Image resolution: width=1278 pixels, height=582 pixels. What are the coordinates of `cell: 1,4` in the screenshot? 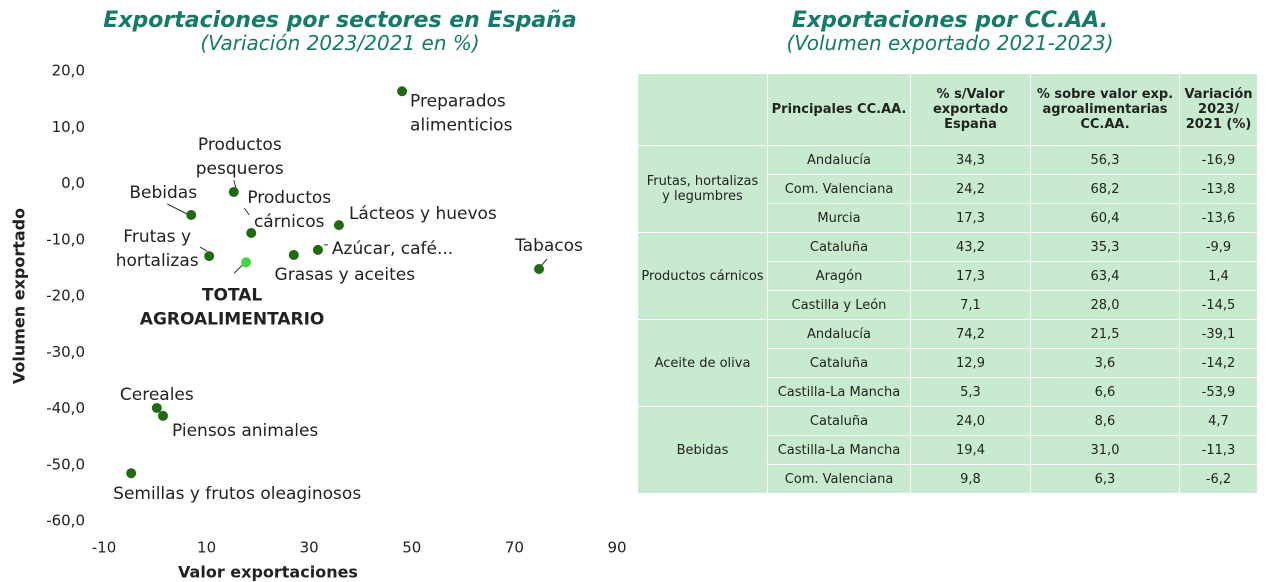 It's located at (1218, 276).